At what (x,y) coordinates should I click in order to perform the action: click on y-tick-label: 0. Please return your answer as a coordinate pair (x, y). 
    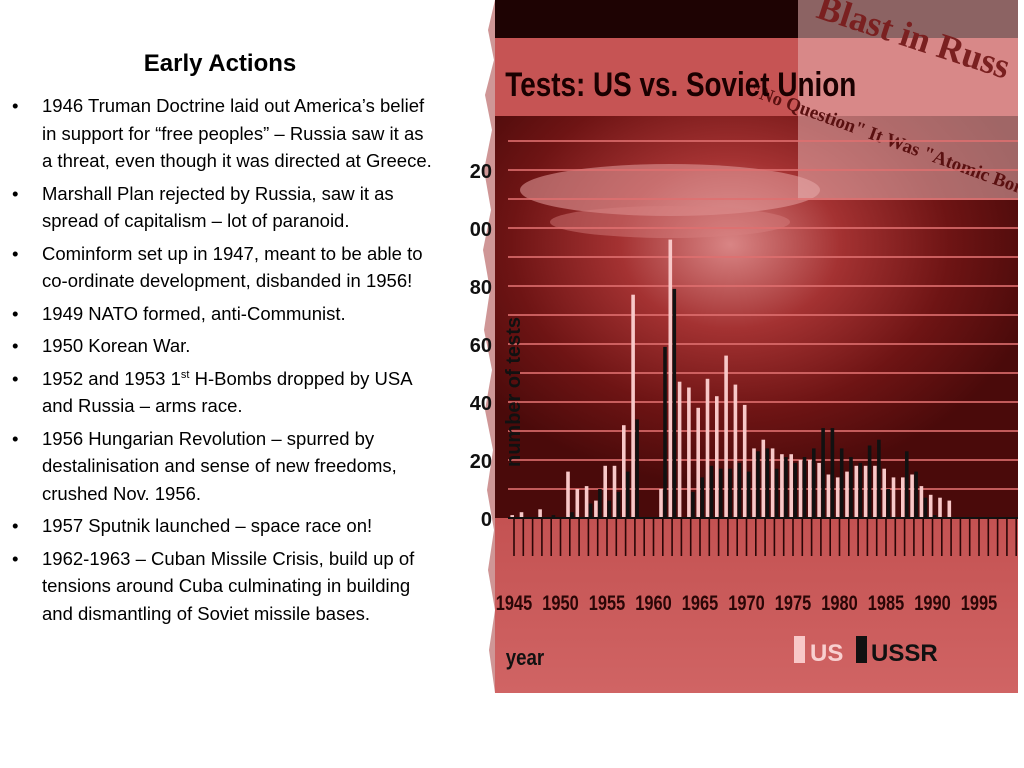
    Looking at the image, I should click on (486, 520).